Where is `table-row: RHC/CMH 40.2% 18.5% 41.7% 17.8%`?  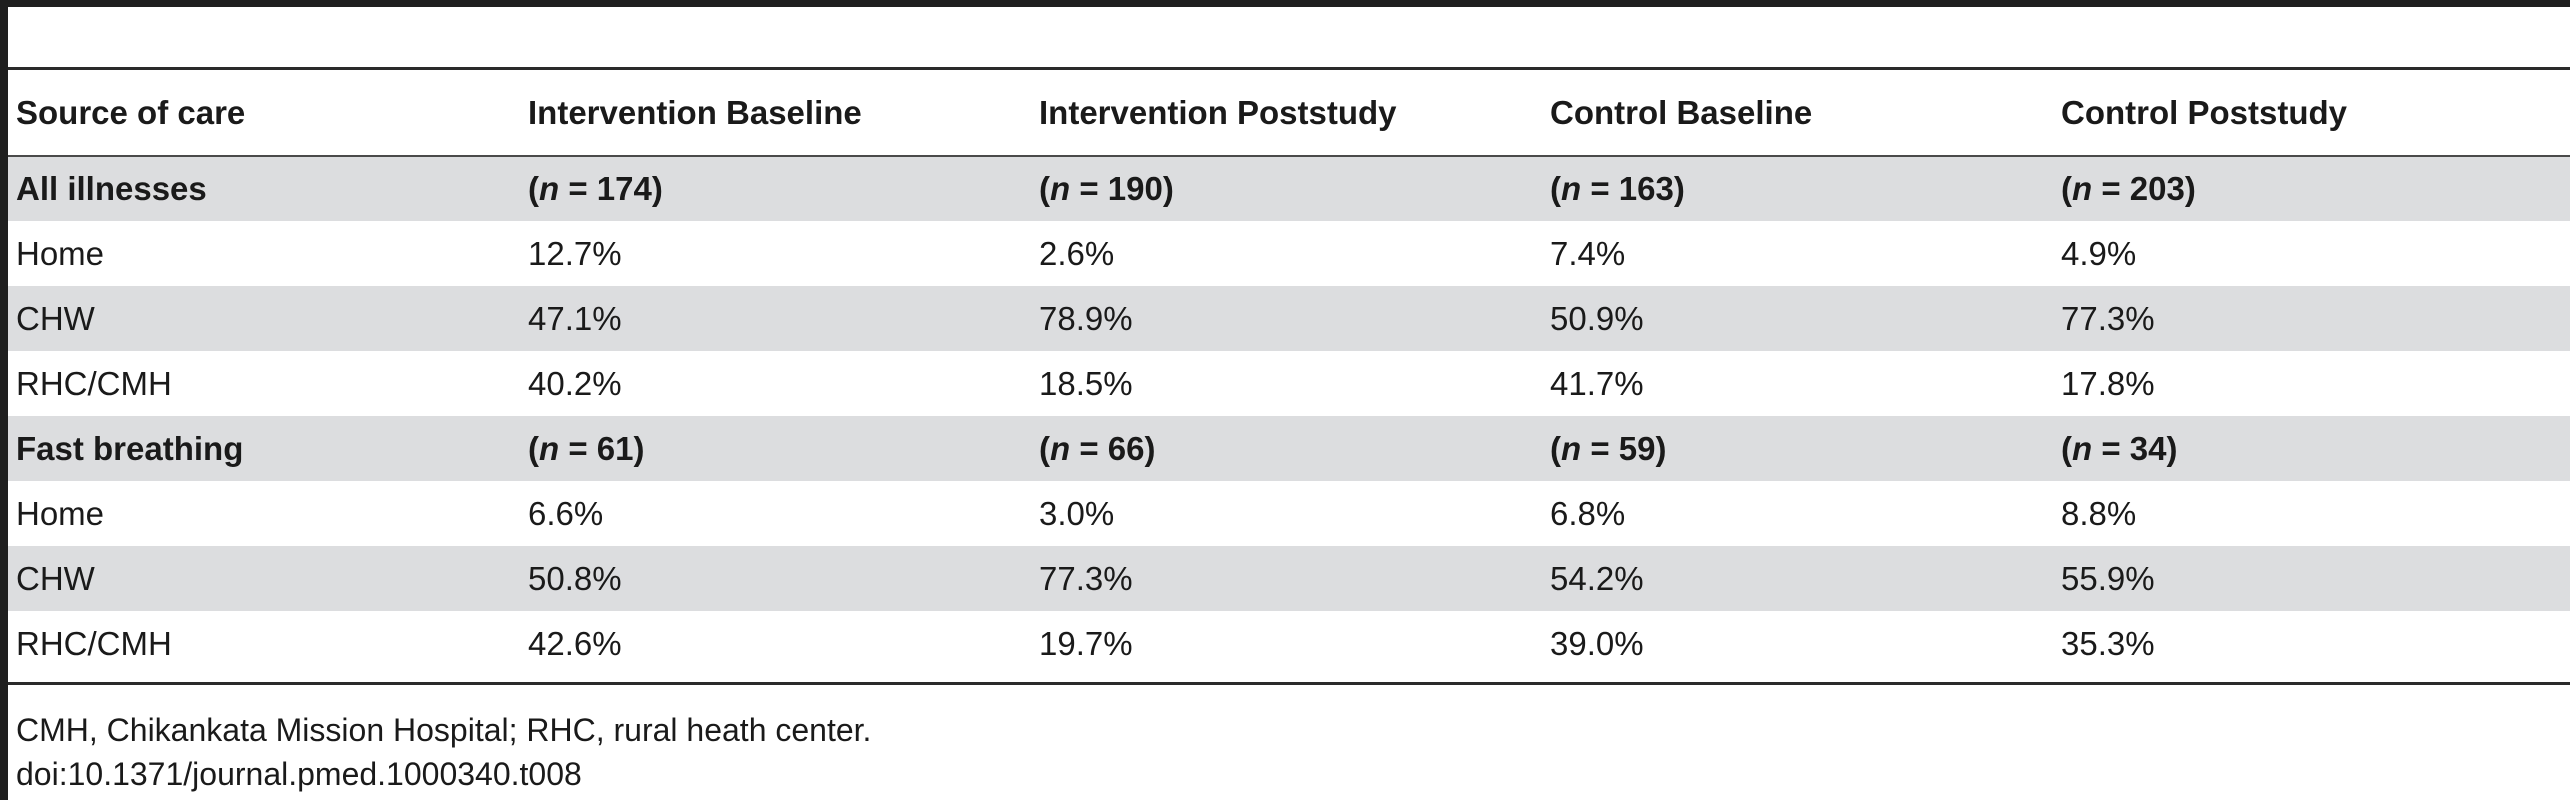 table-row: RHC/CMH 40.2% 18.5% 41.7% 17.8% is located at coordinates (1289, 383).